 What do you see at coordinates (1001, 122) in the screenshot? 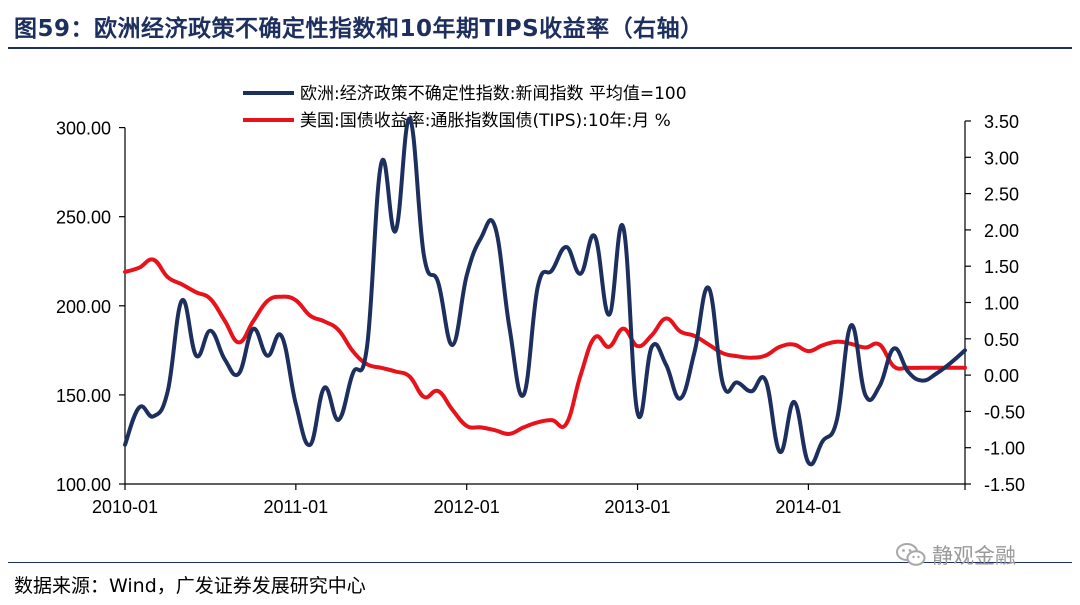
I see `right-y-tick-label: 3.50` at bounding box center [1001, 122].